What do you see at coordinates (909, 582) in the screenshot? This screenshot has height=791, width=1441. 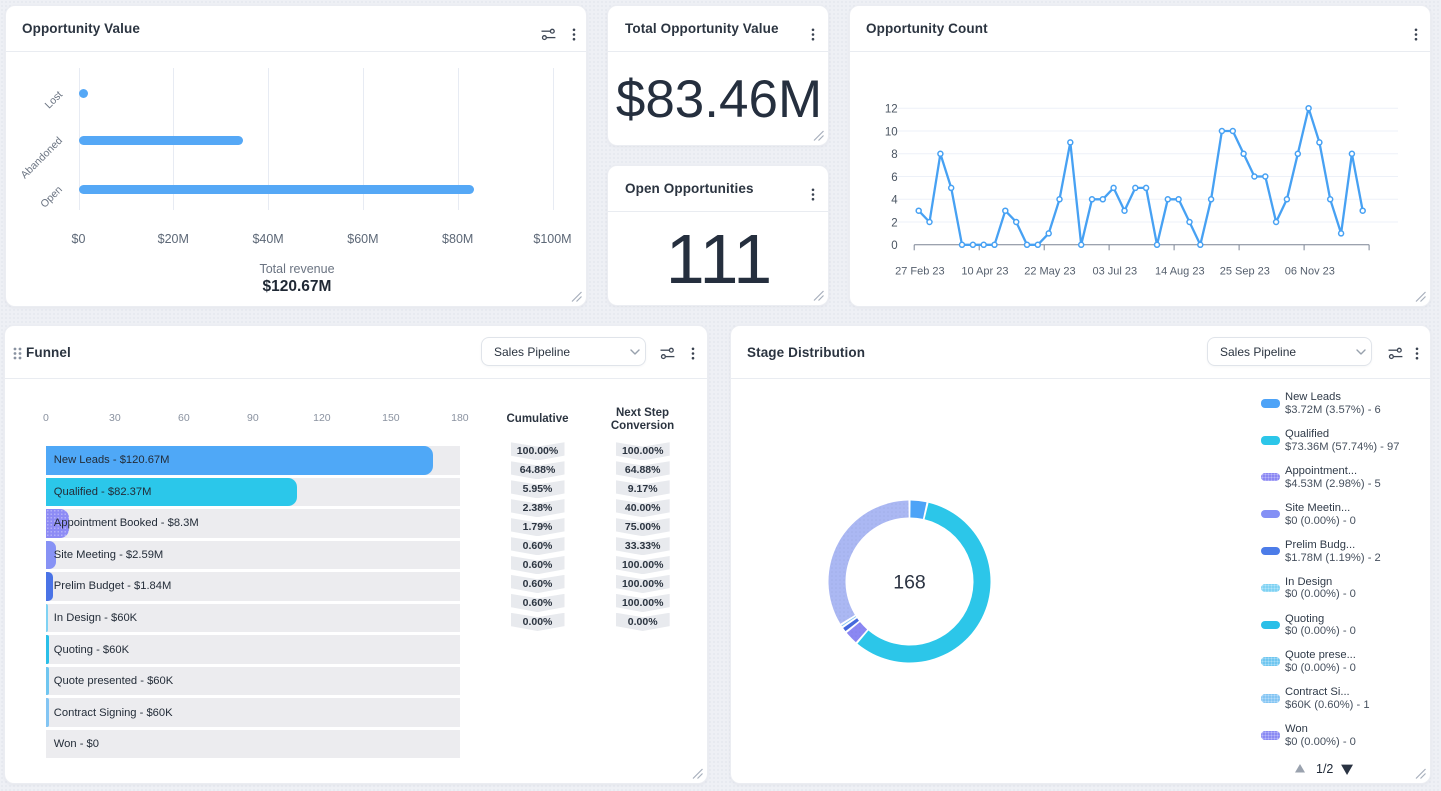 I see `svg-text: 168` at bounding box center [909, 582].